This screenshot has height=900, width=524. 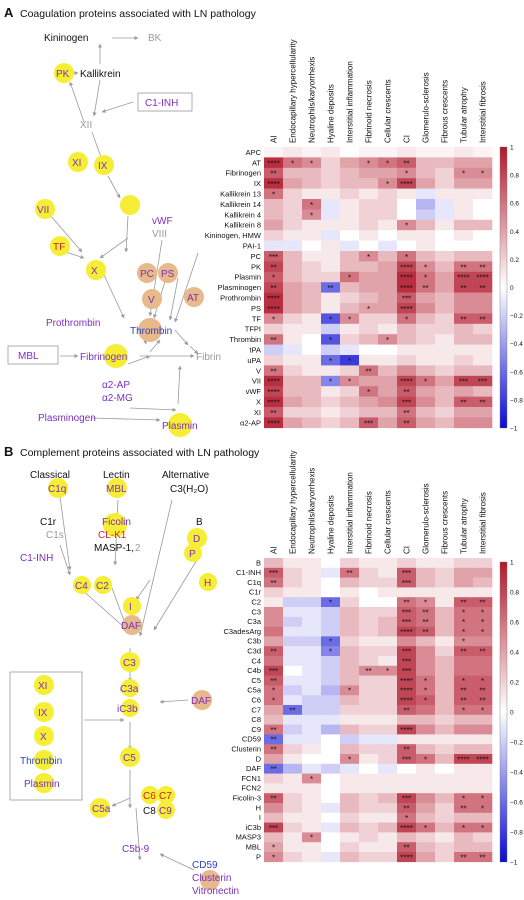 What do you see at coordinates (406, 828) in the screenshot?
I see `heatmap-b-significance: ****` at bounding box center [406, 828].